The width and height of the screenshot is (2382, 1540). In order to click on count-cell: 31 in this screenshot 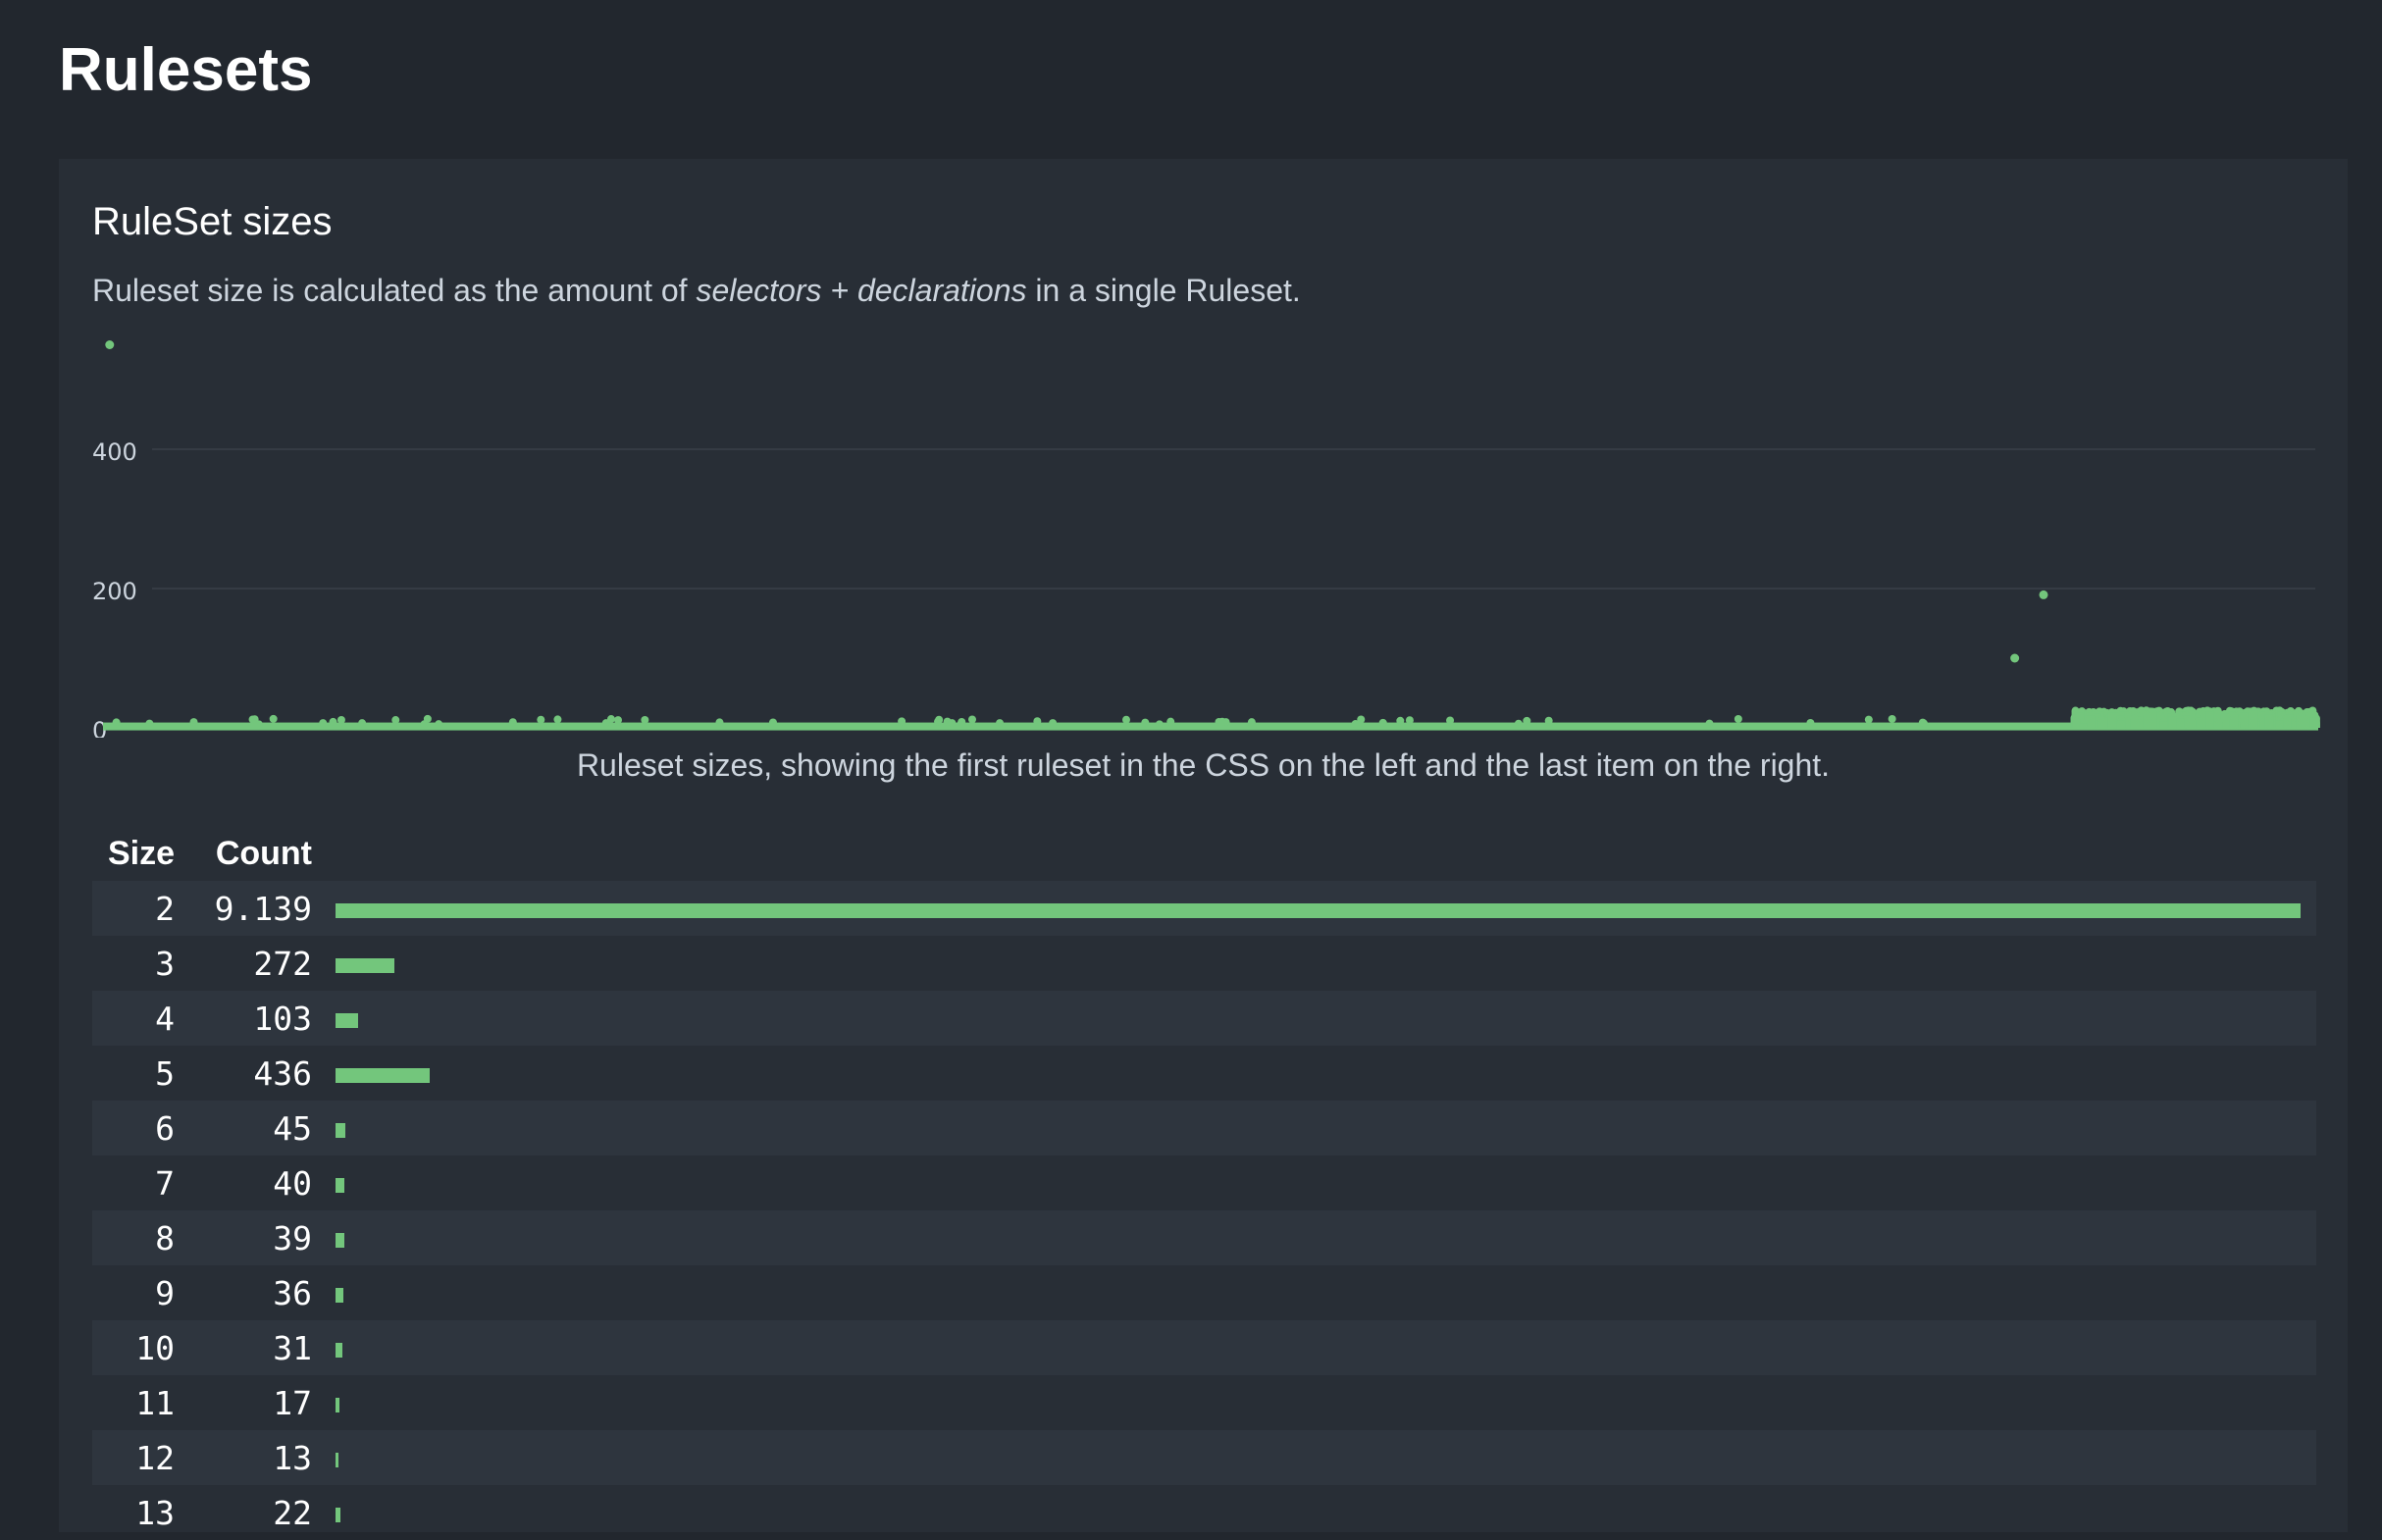, I will do `click(244, 1347)`.